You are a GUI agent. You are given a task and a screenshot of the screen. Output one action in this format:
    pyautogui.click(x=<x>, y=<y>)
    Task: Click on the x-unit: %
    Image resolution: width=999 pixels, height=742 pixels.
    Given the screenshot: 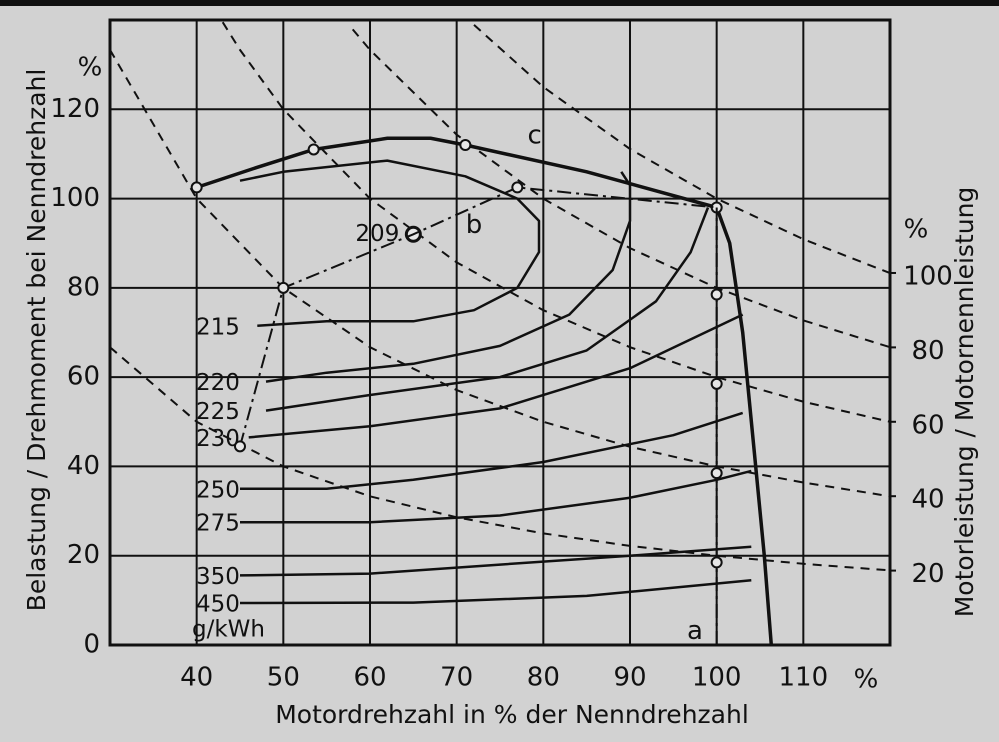 What is the action you would take?
    pyautogui.click(x=866, y=680)
    